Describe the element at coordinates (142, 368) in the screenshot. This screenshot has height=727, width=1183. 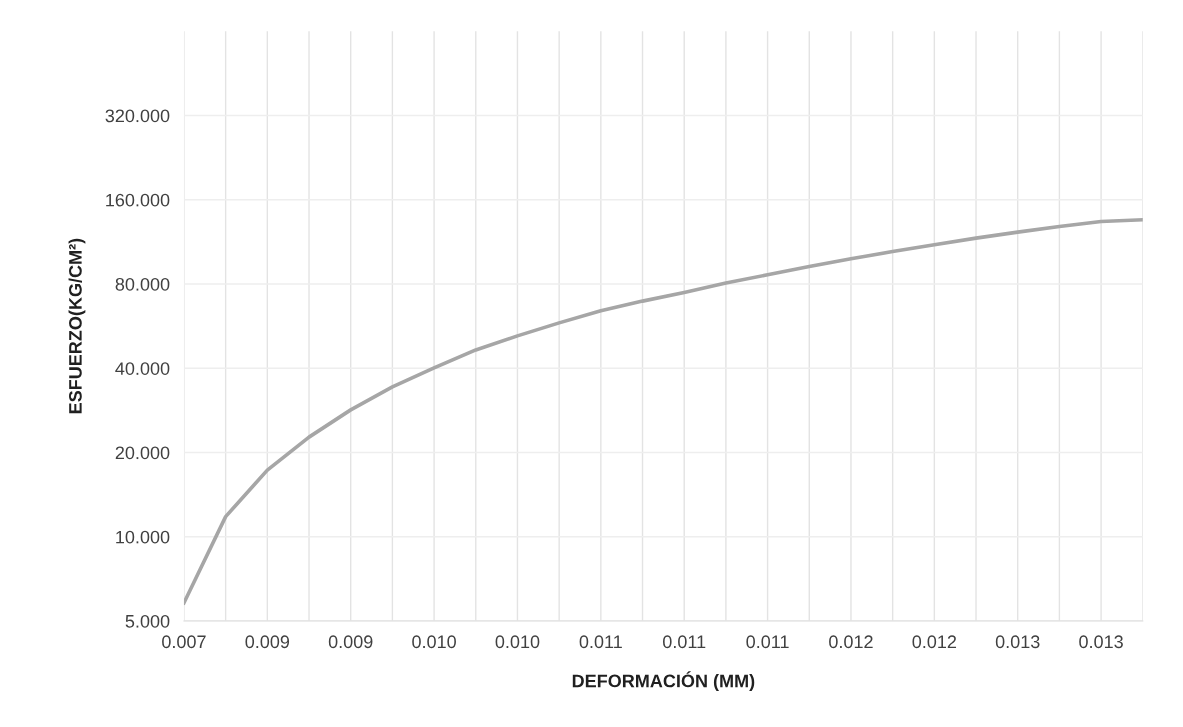
I see `y-tick-label: 40.000` at that location.